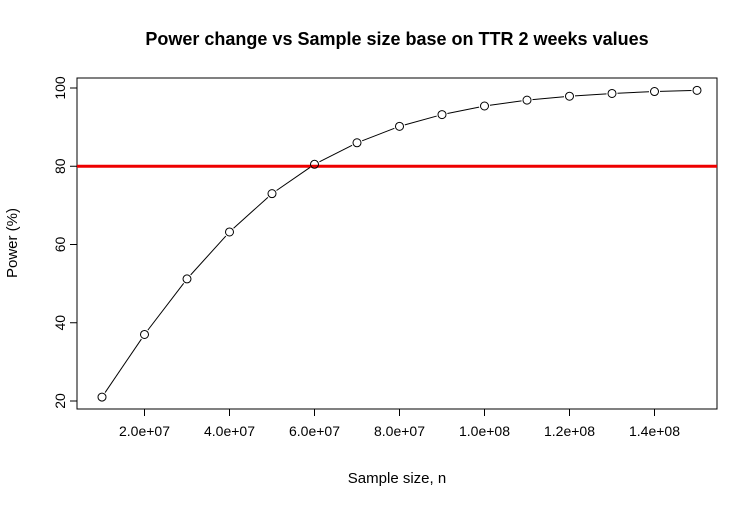 The height and width of the screenshot is (505, 756). I want to click on x-tick-label: 1.4e+08, so click(654, 431).